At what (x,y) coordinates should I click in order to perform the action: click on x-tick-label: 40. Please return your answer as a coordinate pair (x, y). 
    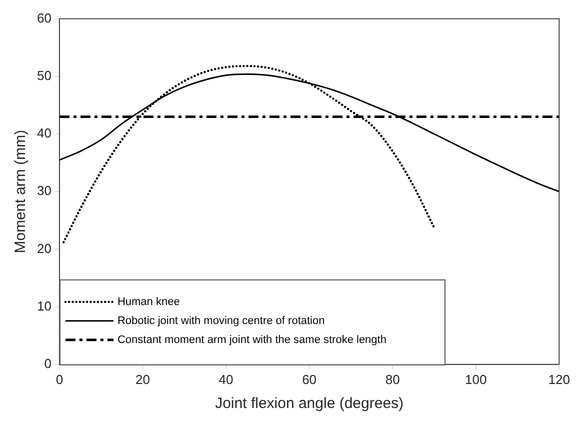
    Looking at the image, I should click on (226, 379).